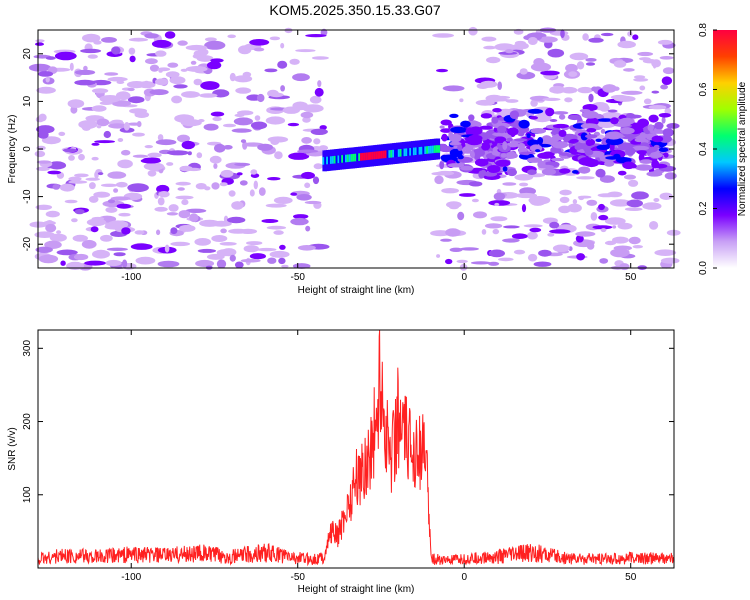 This screenshot has width=750, height=600. I want to click on y-tick-label: 10, so click(27, 101).